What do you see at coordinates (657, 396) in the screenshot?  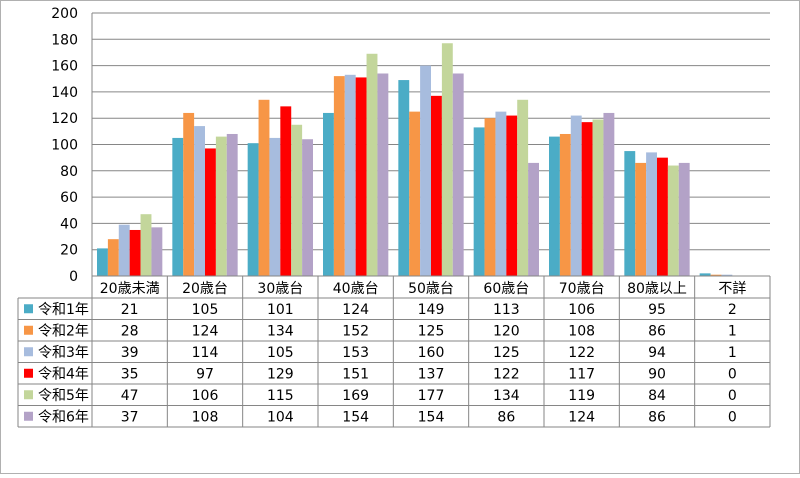 I see `table-cell-value: 84` at bounding box center [657, 396].